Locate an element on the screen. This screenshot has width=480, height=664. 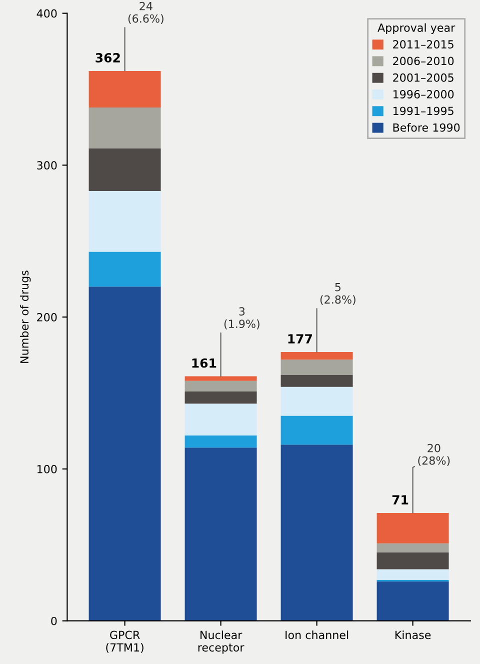
y-tick-label: 400 is located at coordinates (46, 13).